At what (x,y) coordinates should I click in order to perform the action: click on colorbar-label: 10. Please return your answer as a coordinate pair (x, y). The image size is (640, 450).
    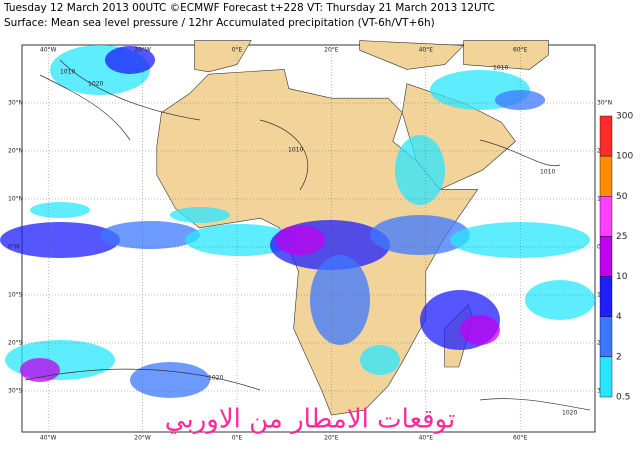
    Looking at the image, I should click on (622, 277).